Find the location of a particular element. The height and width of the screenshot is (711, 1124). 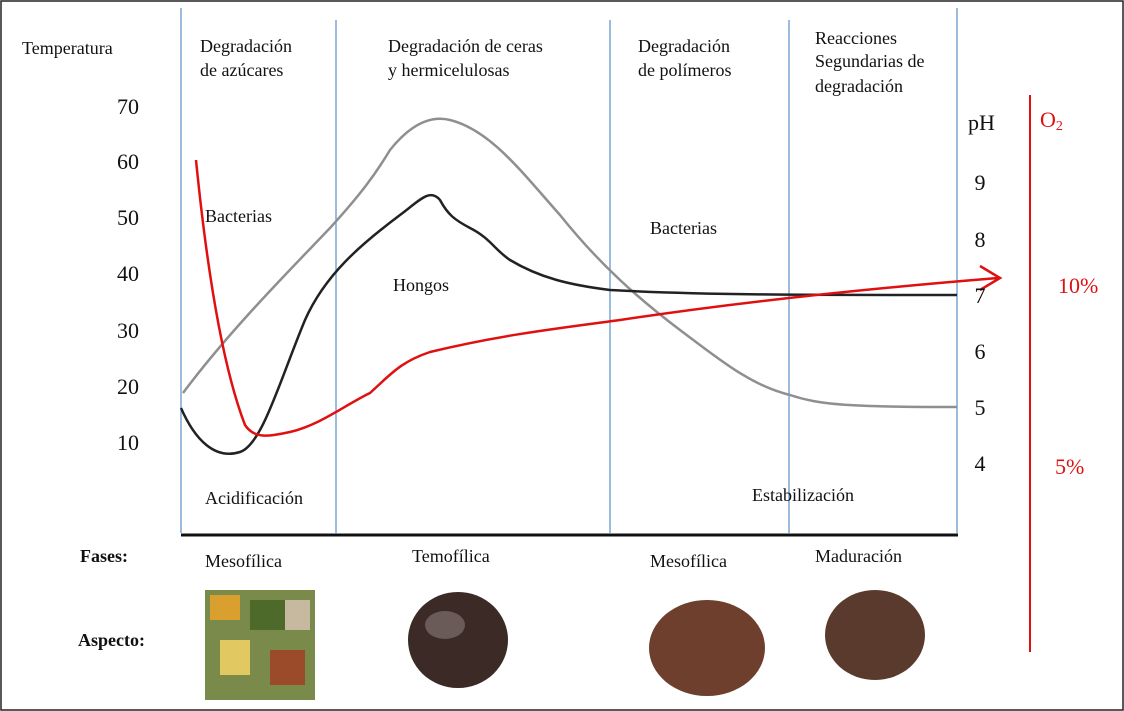

left-axis-labels: 70 60 50 40 30 20 10 is located at coordinates (128, 274).